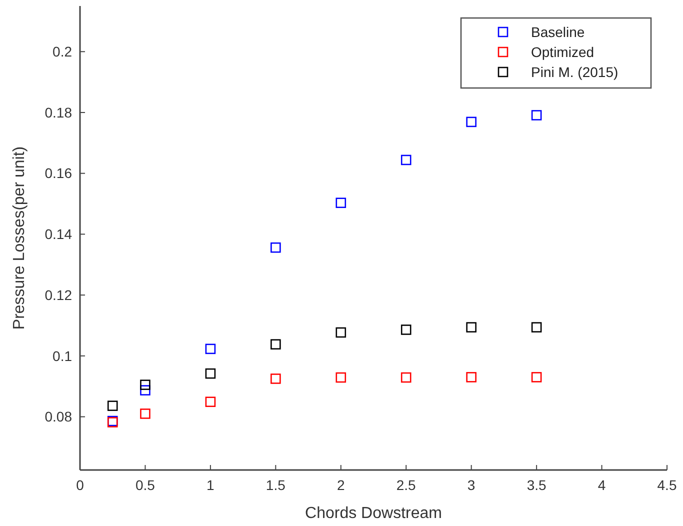 This screenshot has height=526, width=683. Describe the element at coordinates (276, 485) in the screenshot. I see `x-tick-label: 1.5` at that location.